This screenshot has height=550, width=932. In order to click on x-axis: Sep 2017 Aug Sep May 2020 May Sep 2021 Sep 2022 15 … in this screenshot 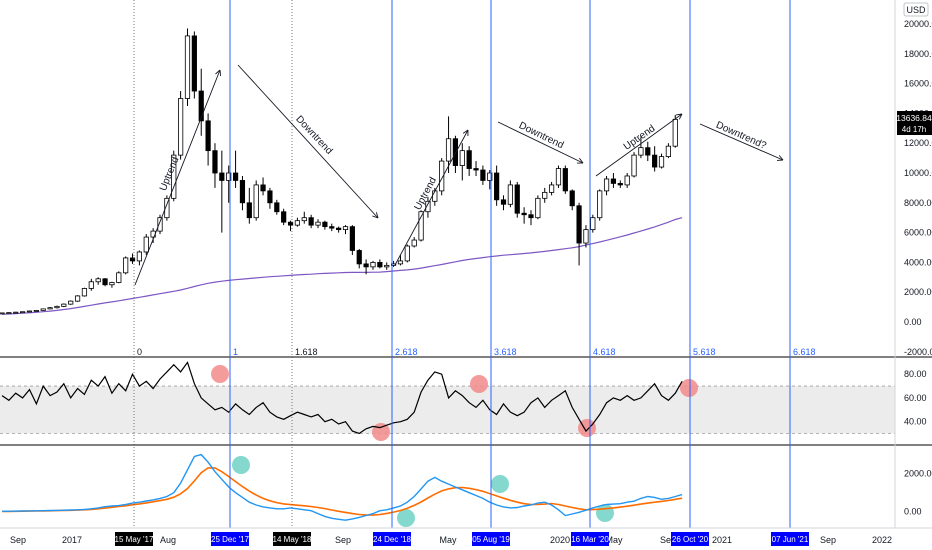, I will do `click(466, 536)`.